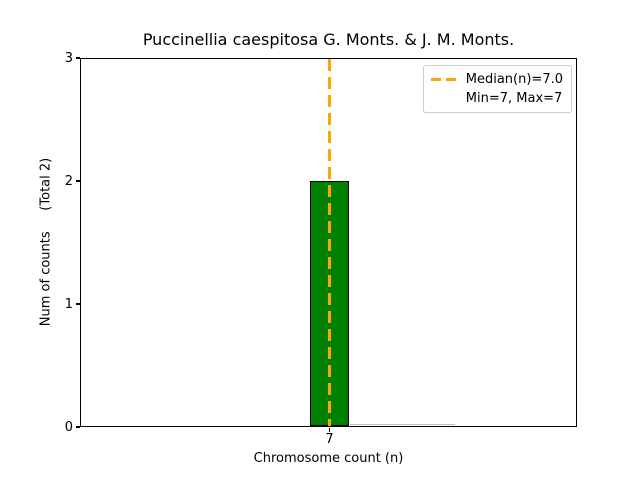  I want to click on y-tick-3: 3, so click(61, 58).